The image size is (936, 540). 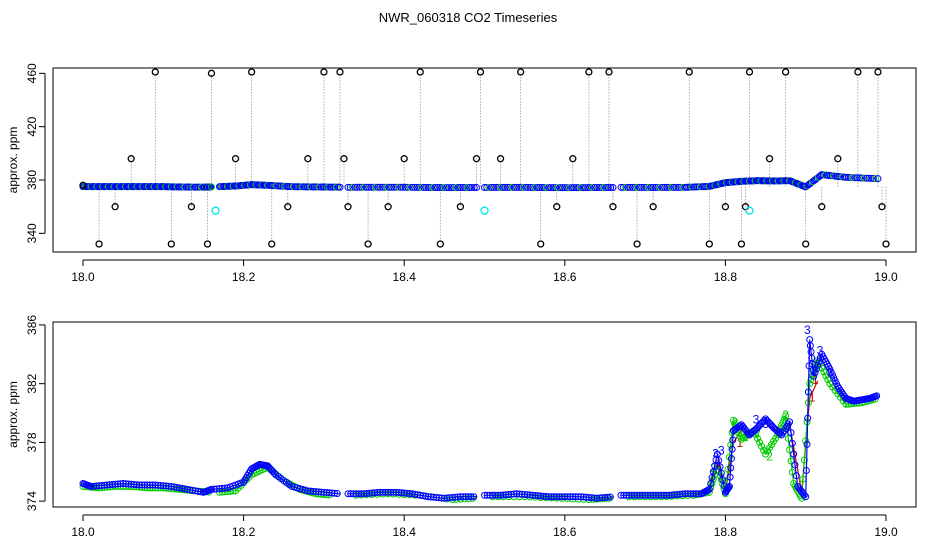 I want to click on x-tick-label: 18.6, so click(x=565, y=277).